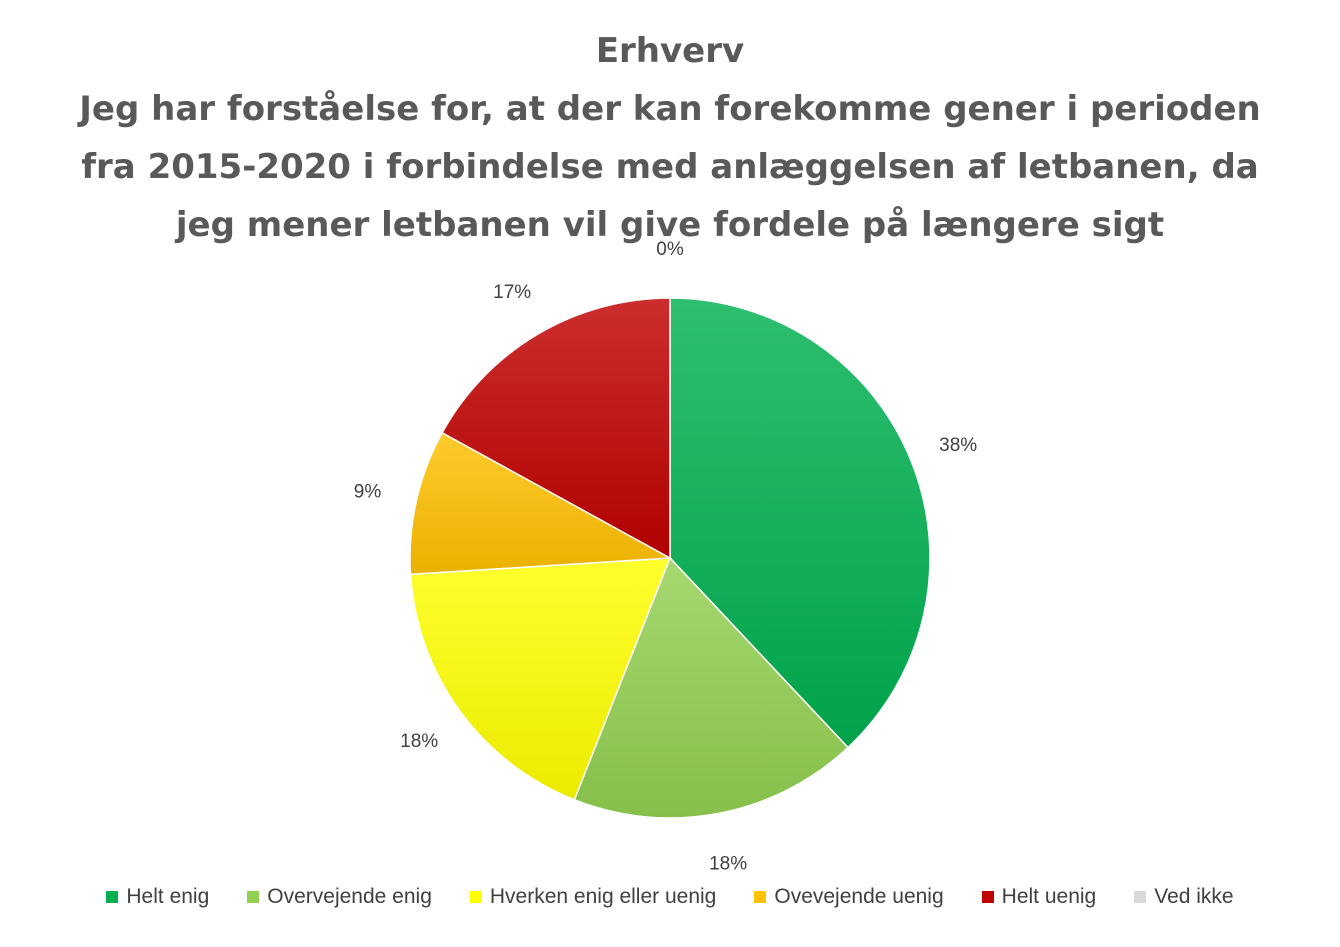 Image resolution: width=1340 pixels, height=947 pixels. Describe the element at coordinates (670, 51) in the screenshot. I see `chart-title-line: Erhverv` at that location.